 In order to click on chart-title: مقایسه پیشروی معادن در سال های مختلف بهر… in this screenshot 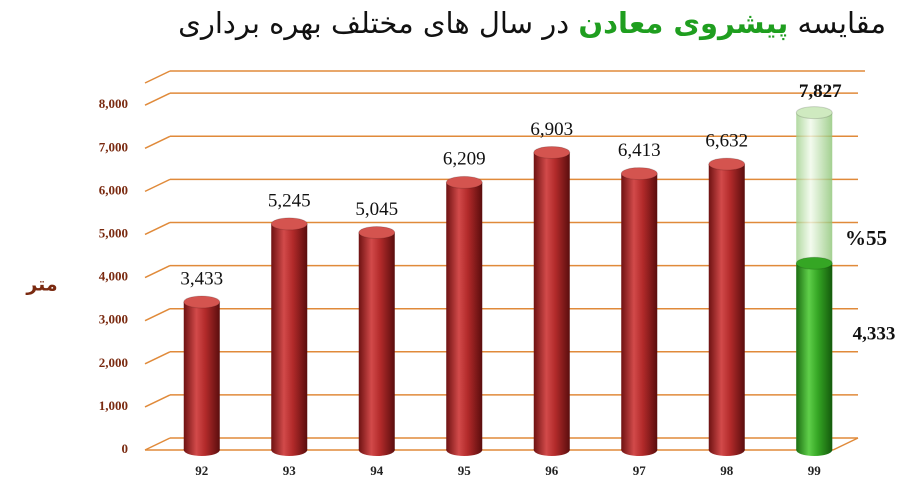, I will do `click(532, 23)`.